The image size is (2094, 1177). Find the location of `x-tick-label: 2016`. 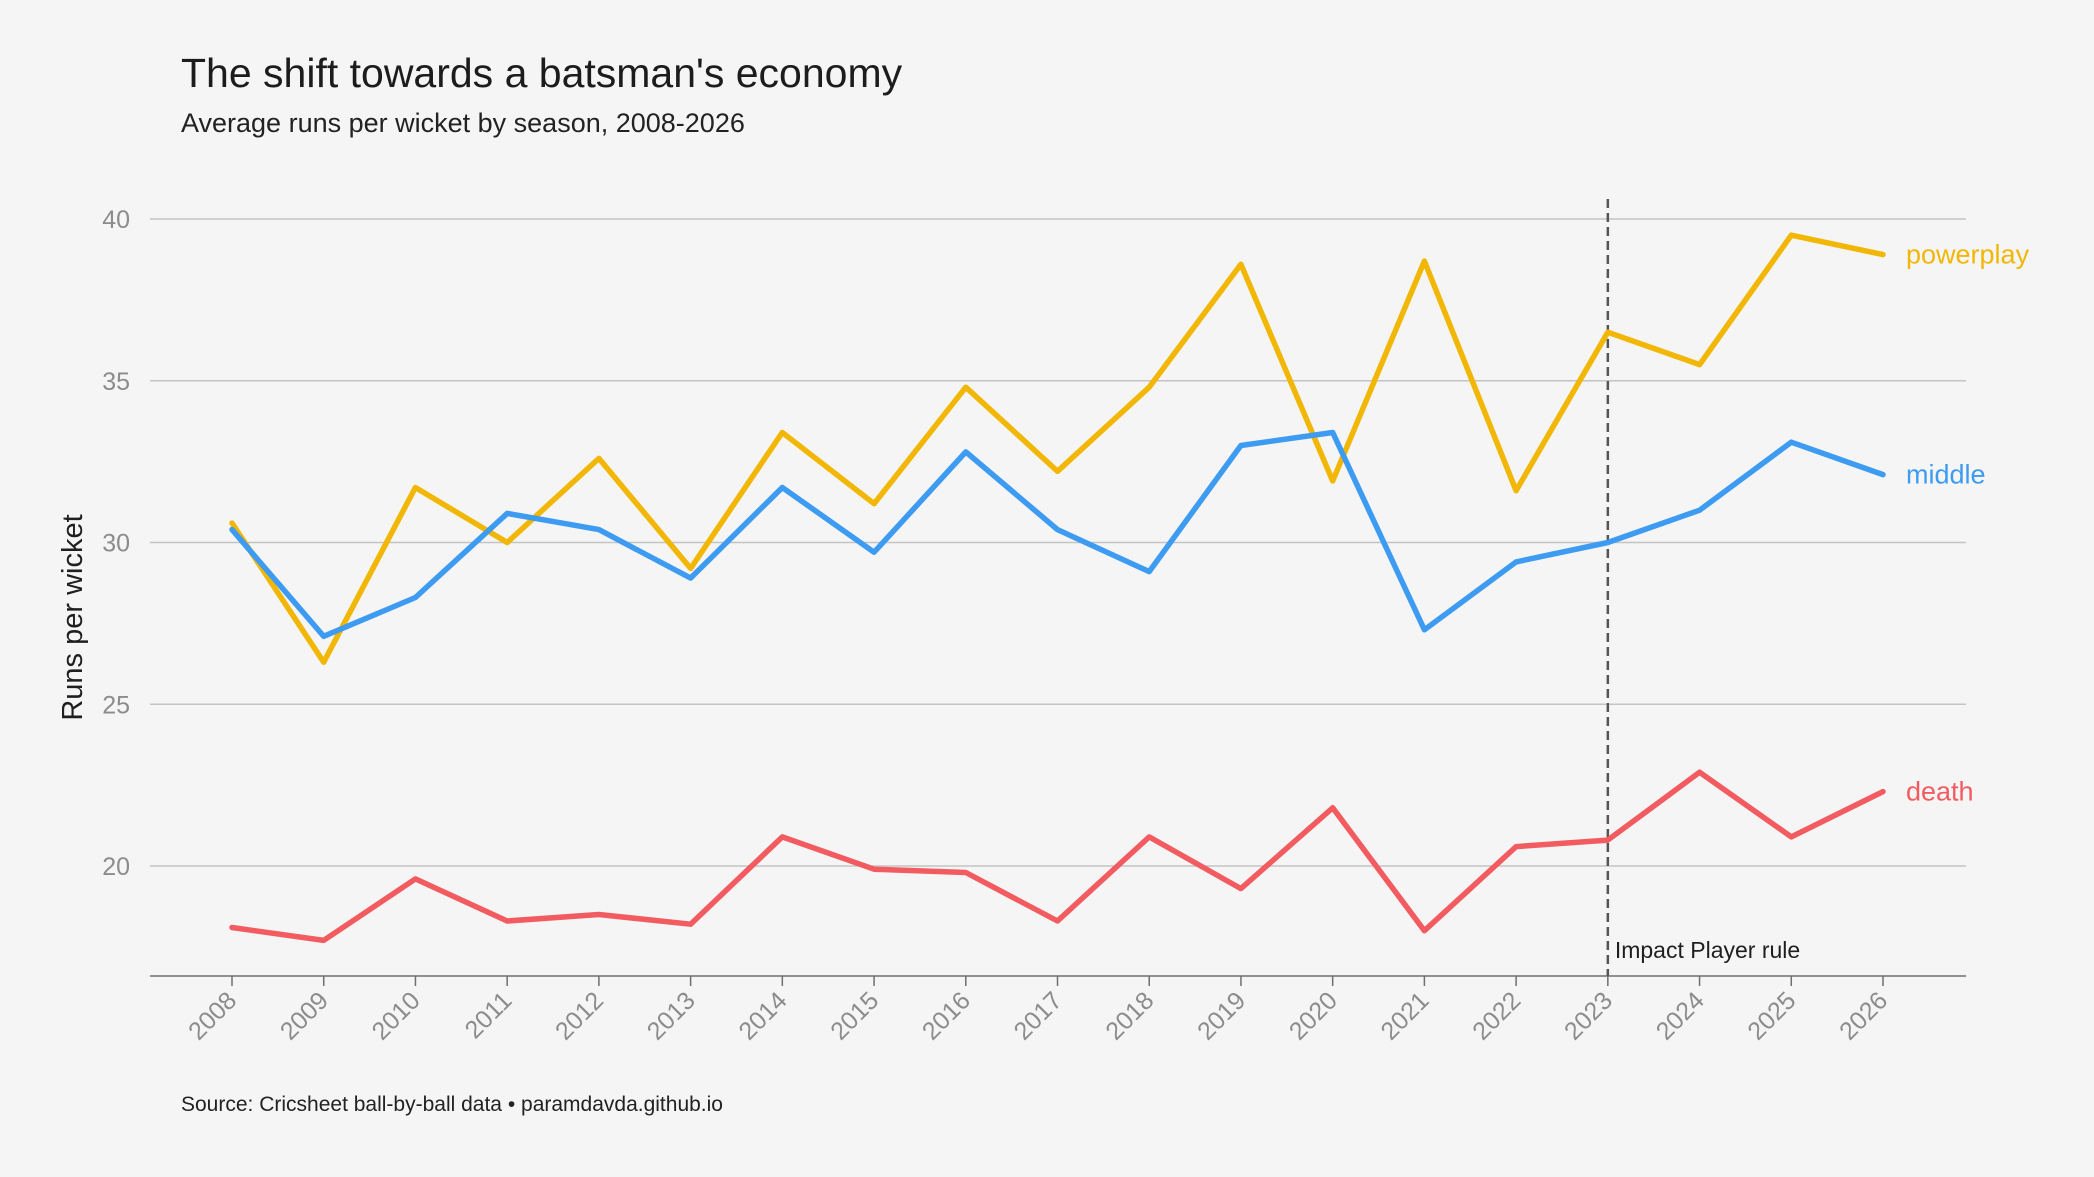

x-tick-label: 2016 is located at coordinates (946, 1015).